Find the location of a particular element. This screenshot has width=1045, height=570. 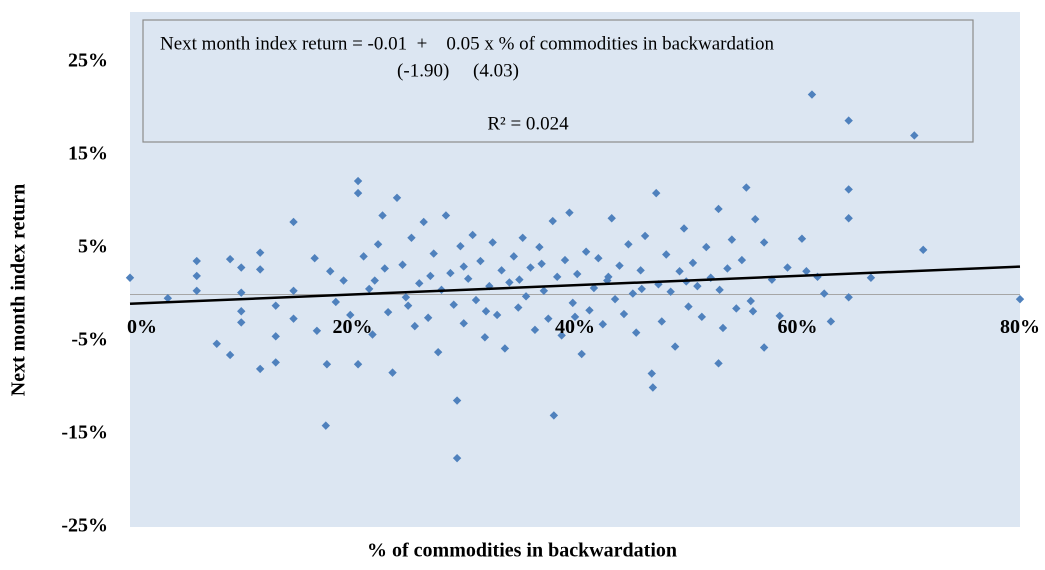

y-tick-label: -15% is located at coordinates (84, 433).